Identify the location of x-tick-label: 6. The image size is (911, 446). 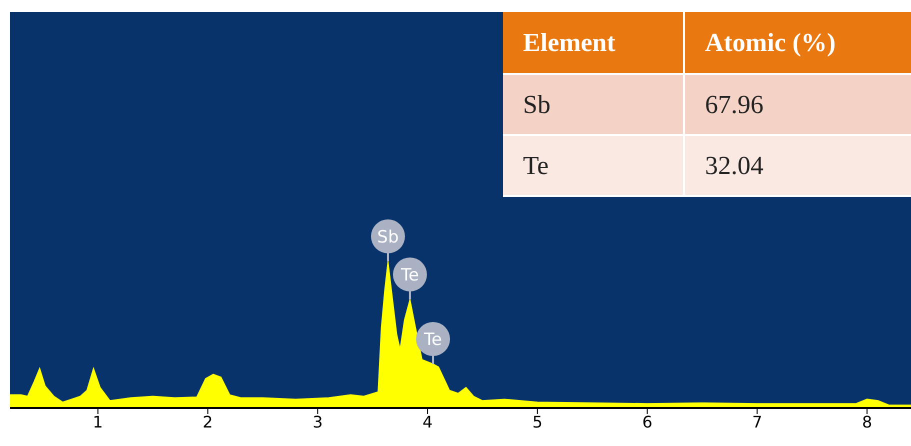
(647, 422).